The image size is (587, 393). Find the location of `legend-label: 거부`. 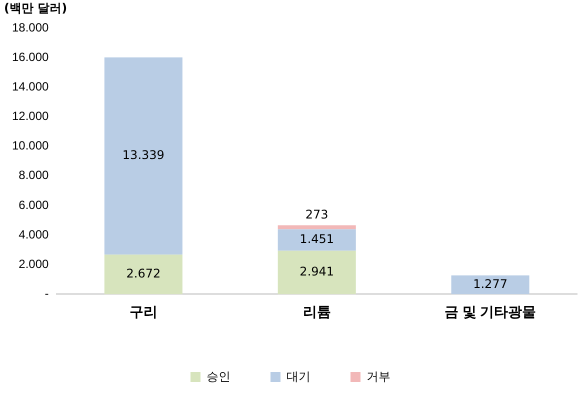

legend-label: 거부 is located at coordinates (378, 376).